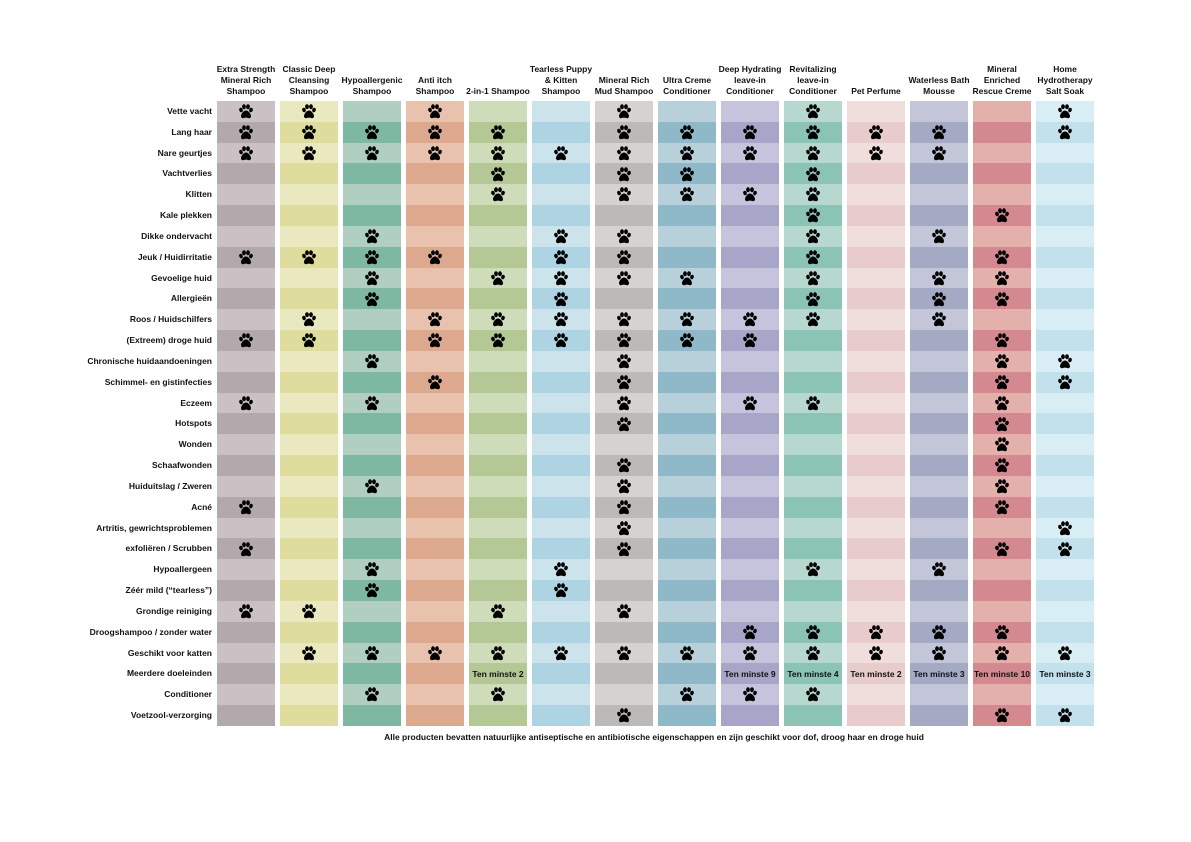 The image size is (1191, 842). What do you see at coordinates (169, 673) in the screenshot?
I see `row-label: Meerdere doeleinden` at bounding box center [169, 673].